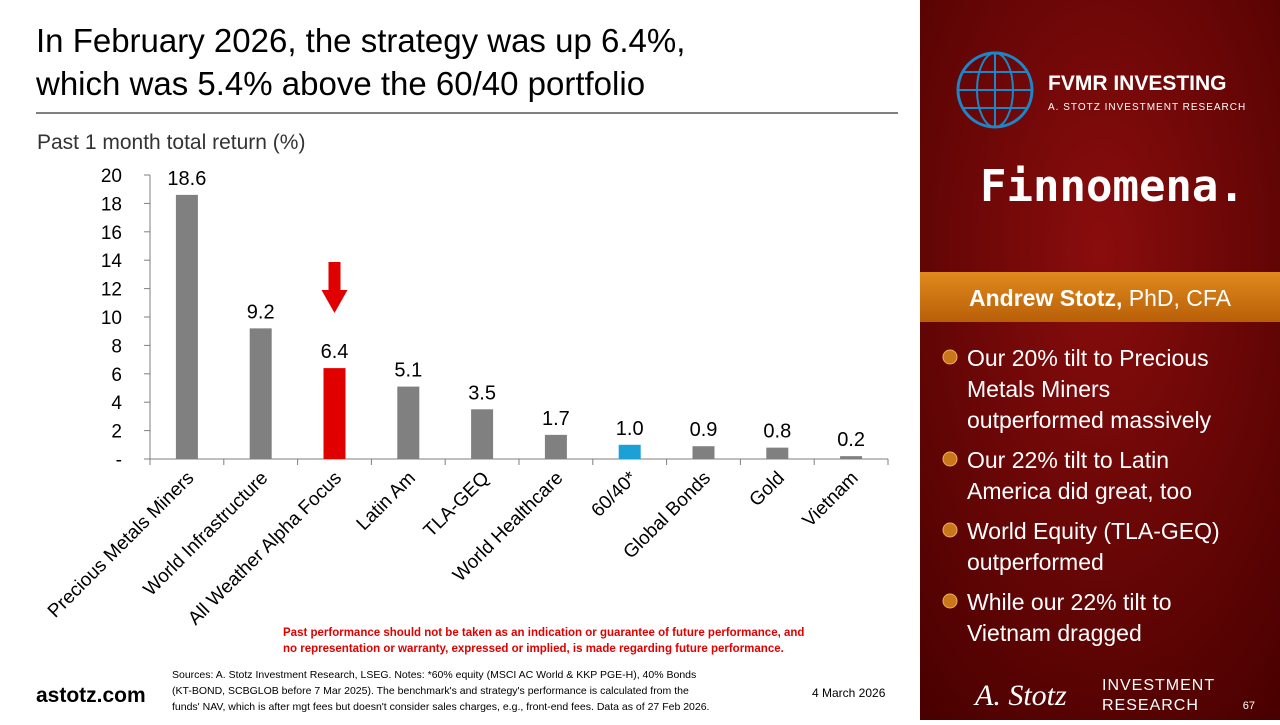  What do you see at coordinates (1020, 695) in the screenshot?
I see `logo-script: A. Stotz` at bounding box center [1020, 695].